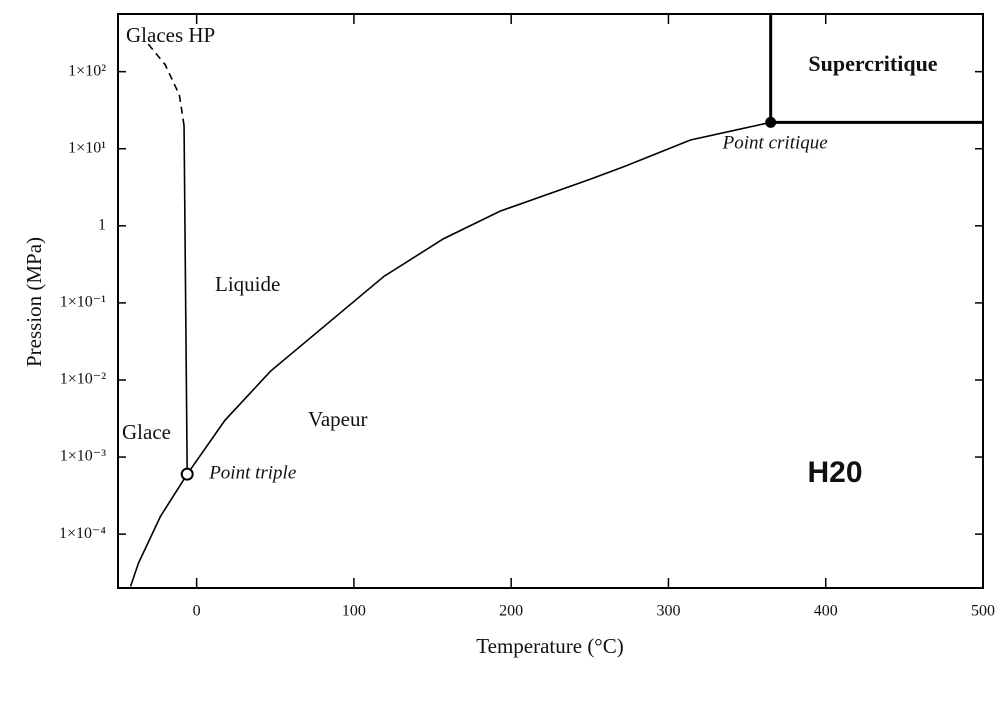  Describe the element at coordinates (170, 35) in the screenshot. I see `region-label: Glaces HP` at that location.